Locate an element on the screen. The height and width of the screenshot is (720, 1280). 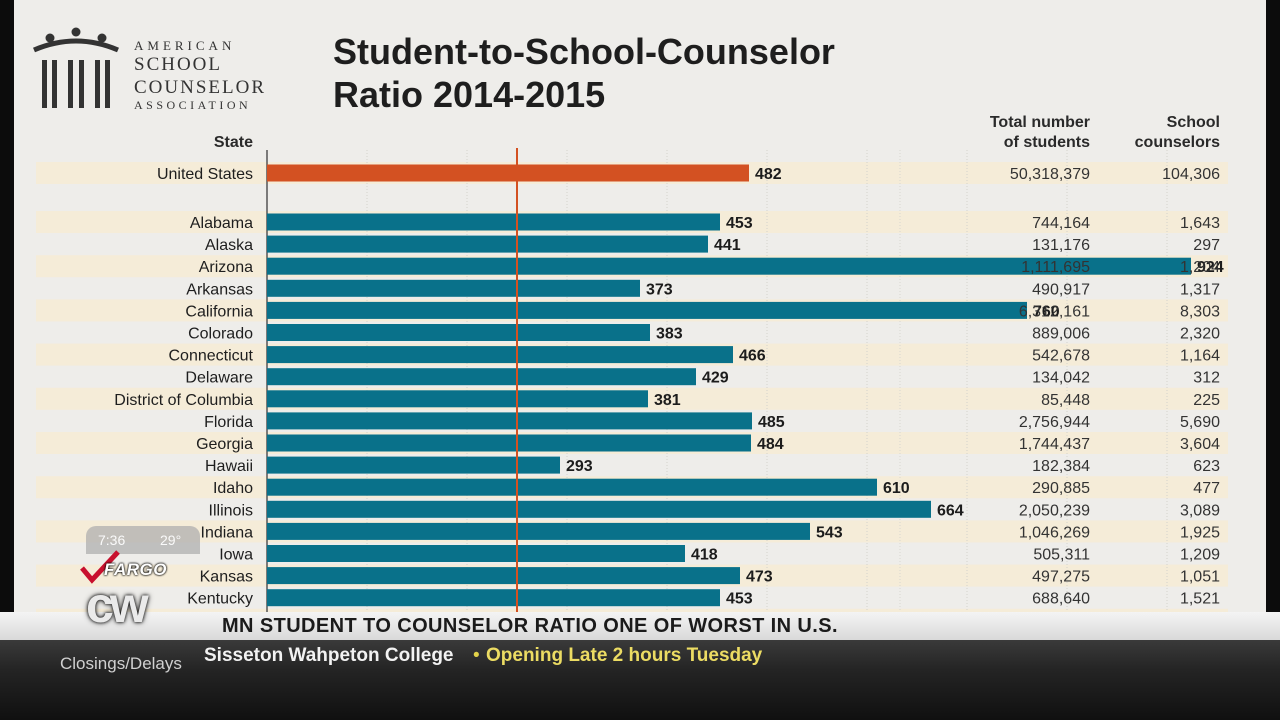
counselors-cell: 3,604 is located at coordinates (1200, 444).